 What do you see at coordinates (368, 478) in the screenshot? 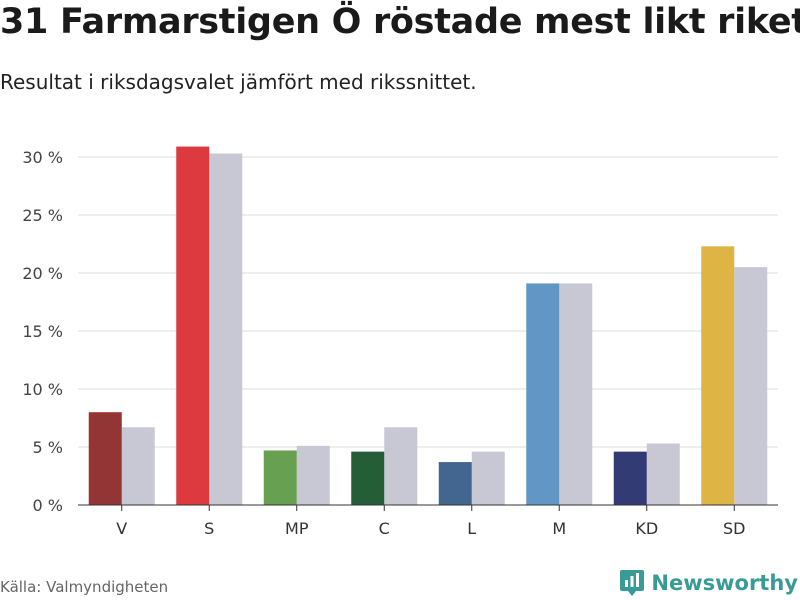
I see `bar-c` at bounding box center [368, 478].